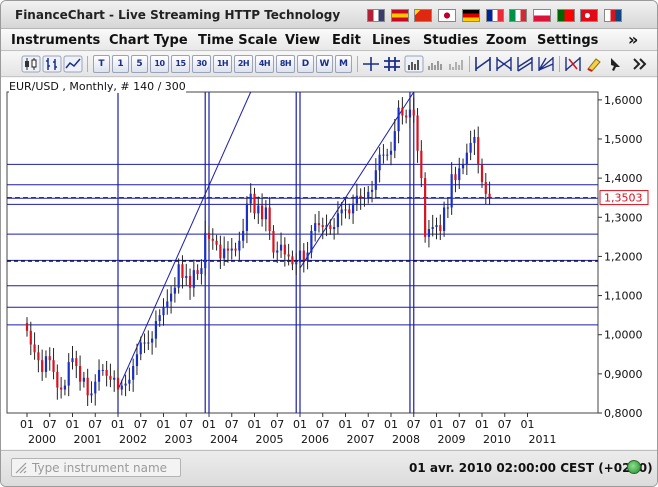 This screenshot has height=487, width=658. Describe the element at coordinates (371, 64) in the screenshot. I see `crosshair-icon` at that location.